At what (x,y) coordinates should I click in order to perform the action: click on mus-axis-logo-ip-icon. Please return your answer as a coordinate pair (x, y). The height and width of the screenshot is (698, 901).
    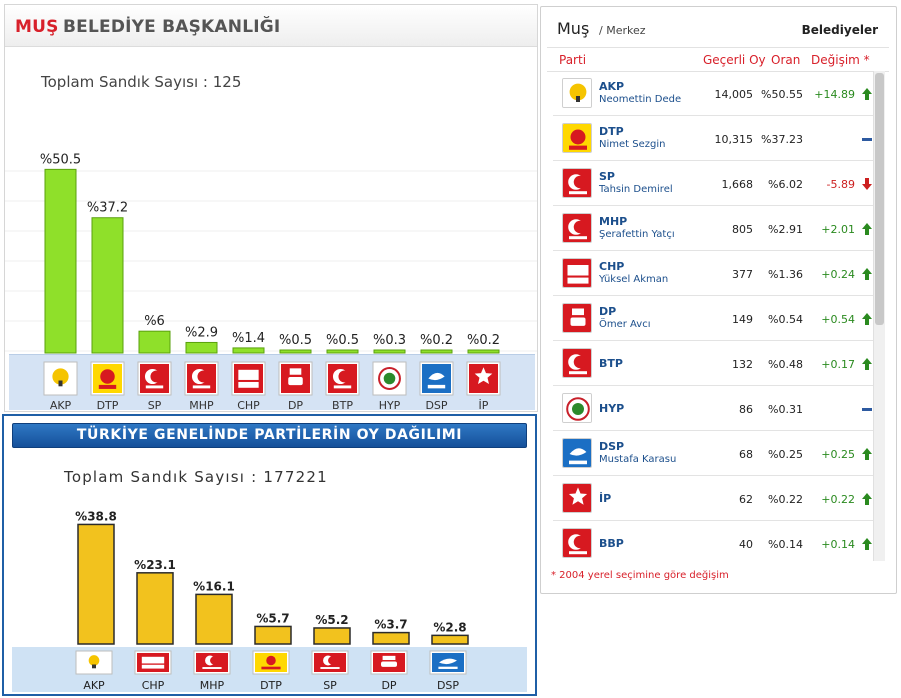
    Looking at the image, I should click on (483, 378).